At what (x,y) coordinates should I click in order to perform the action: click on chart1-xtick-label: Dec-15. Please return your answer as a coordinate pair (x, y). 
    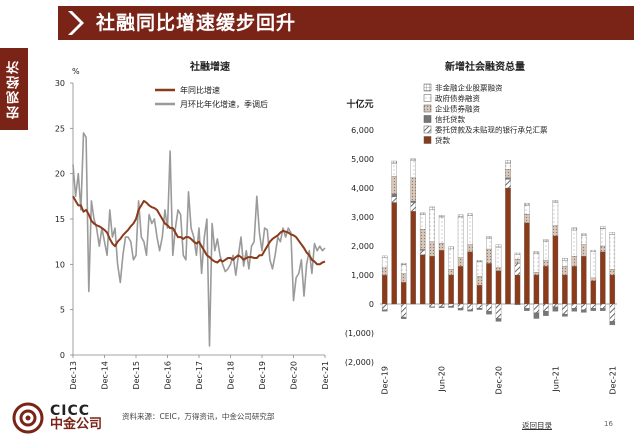
    Looking at the image, I should click on (136, 375).